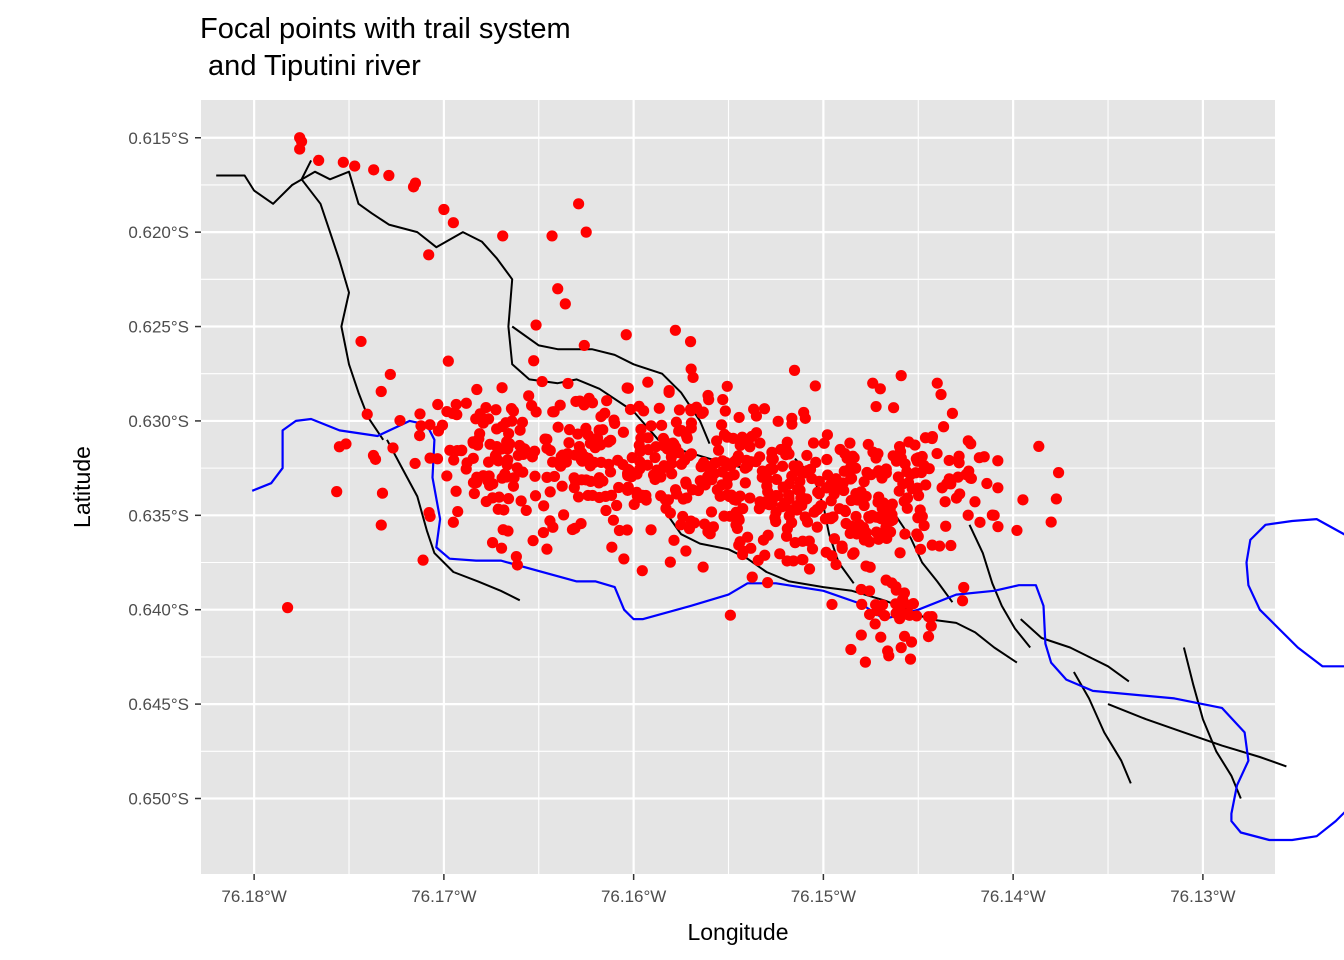 This screenshot has height=960, width=1344. Describe the element at coordinates (158, 704) in the screenshot. I see `y-tick-label: 0.645°S` at that location.